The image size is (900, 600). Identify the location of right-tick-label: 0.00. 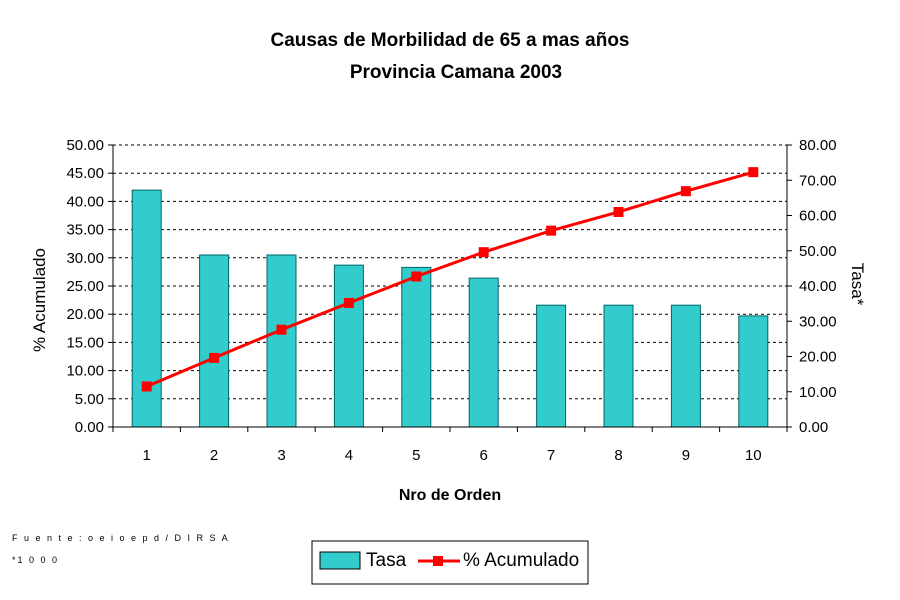
(813, 427).